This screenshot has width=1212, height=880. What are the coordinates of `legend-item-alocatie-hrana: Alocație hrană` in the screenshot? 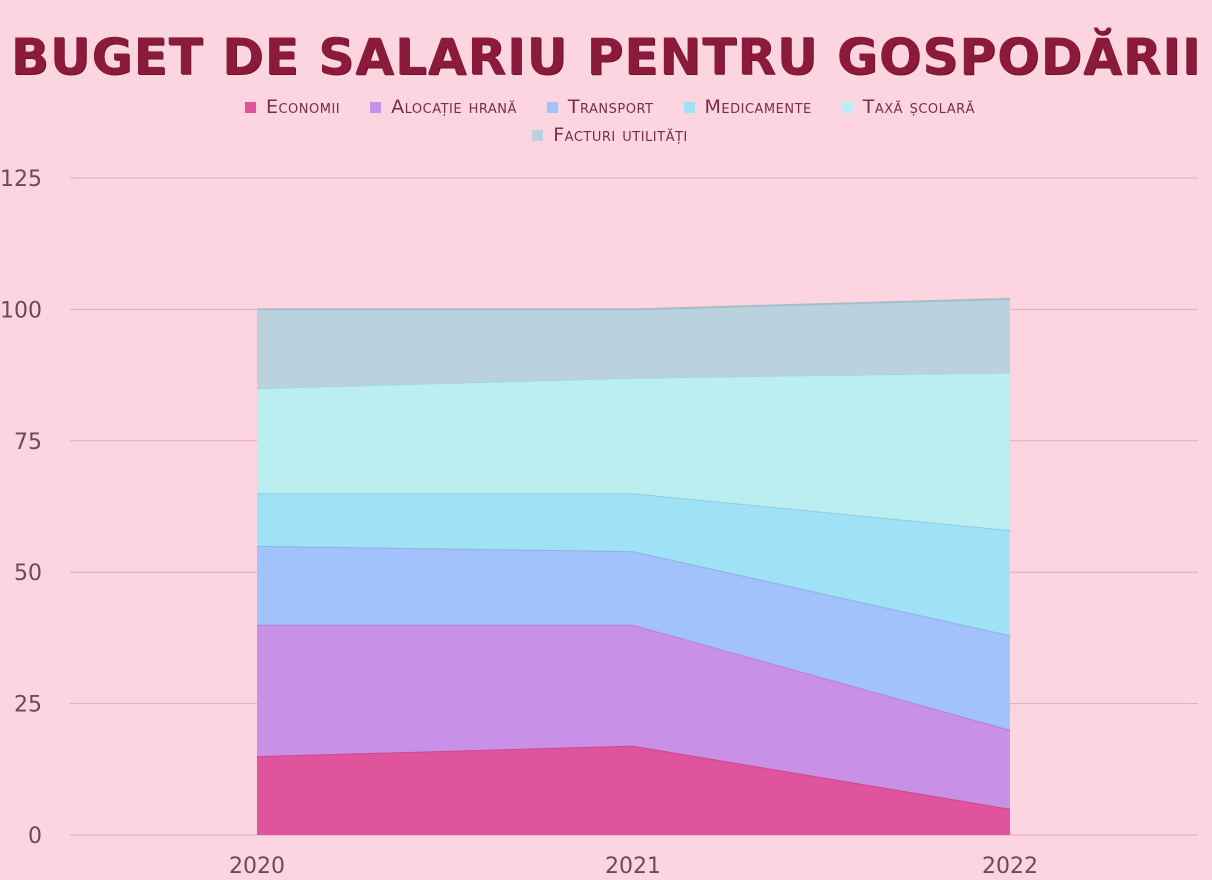 It's located at (443, 107).